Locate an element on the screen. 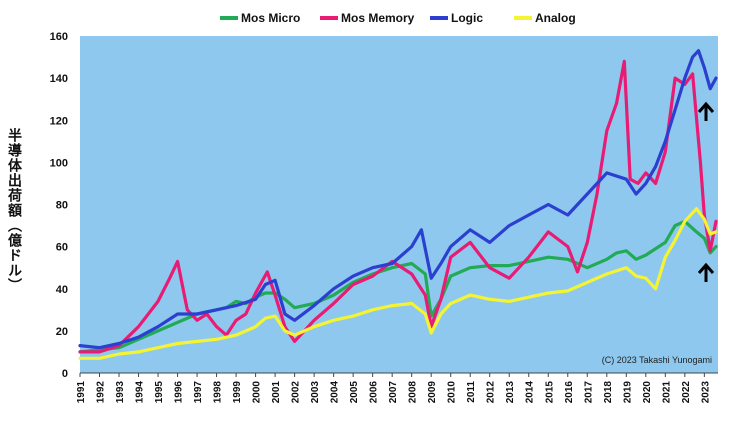 Image resolution: width=749 pixels, height=446 pixels. x-tick-label: 2014 is located at coordinates (530, 392).